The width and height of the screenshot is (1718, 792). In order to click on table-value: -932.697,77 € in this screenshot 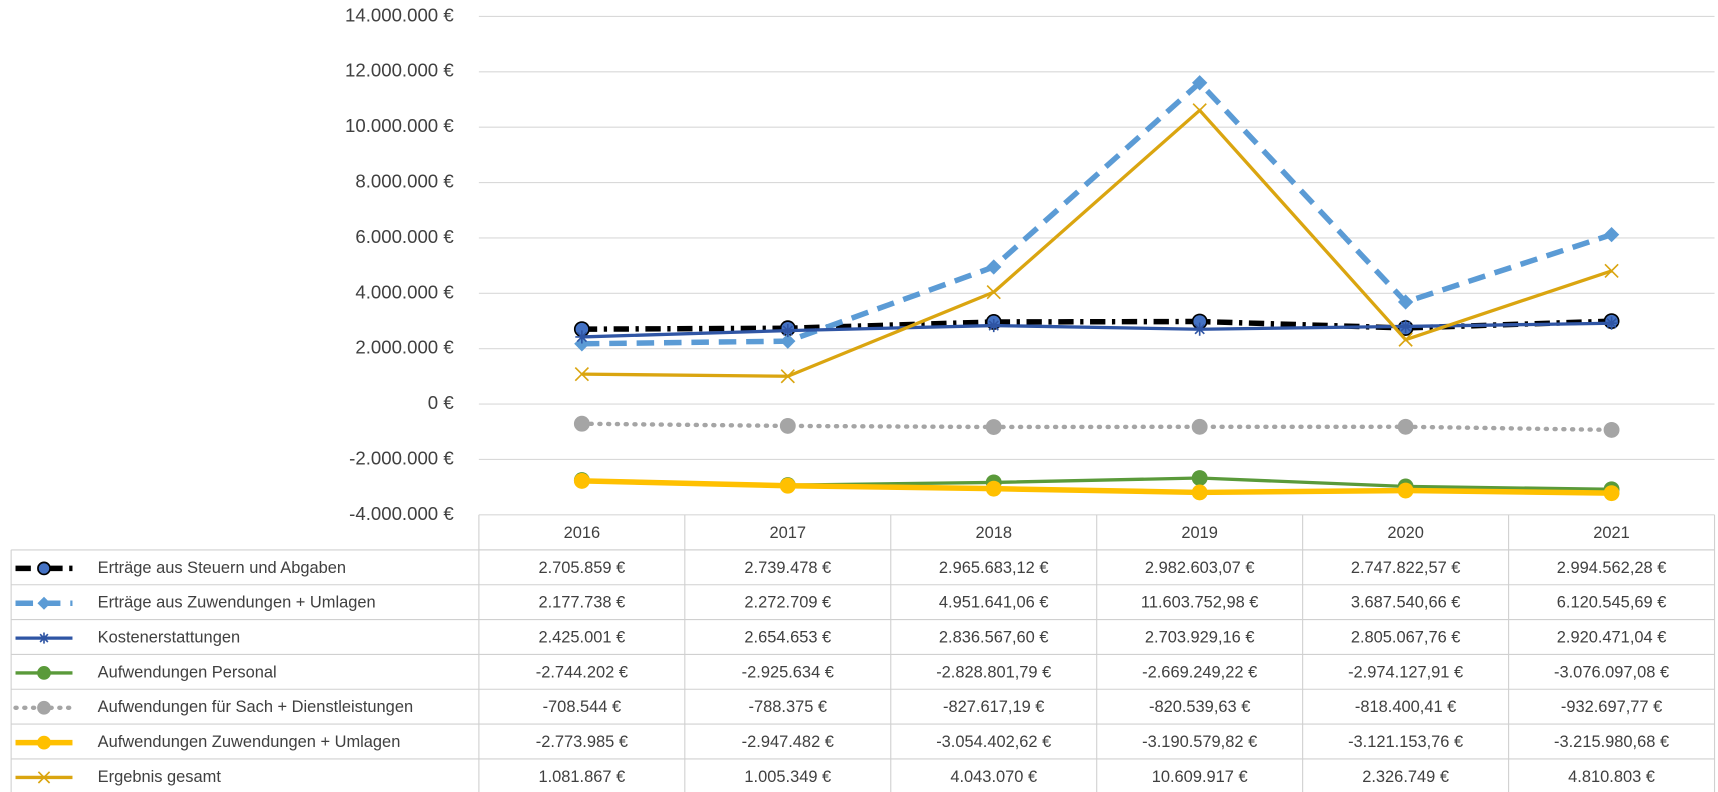, I will do `click(1611, 707)`.